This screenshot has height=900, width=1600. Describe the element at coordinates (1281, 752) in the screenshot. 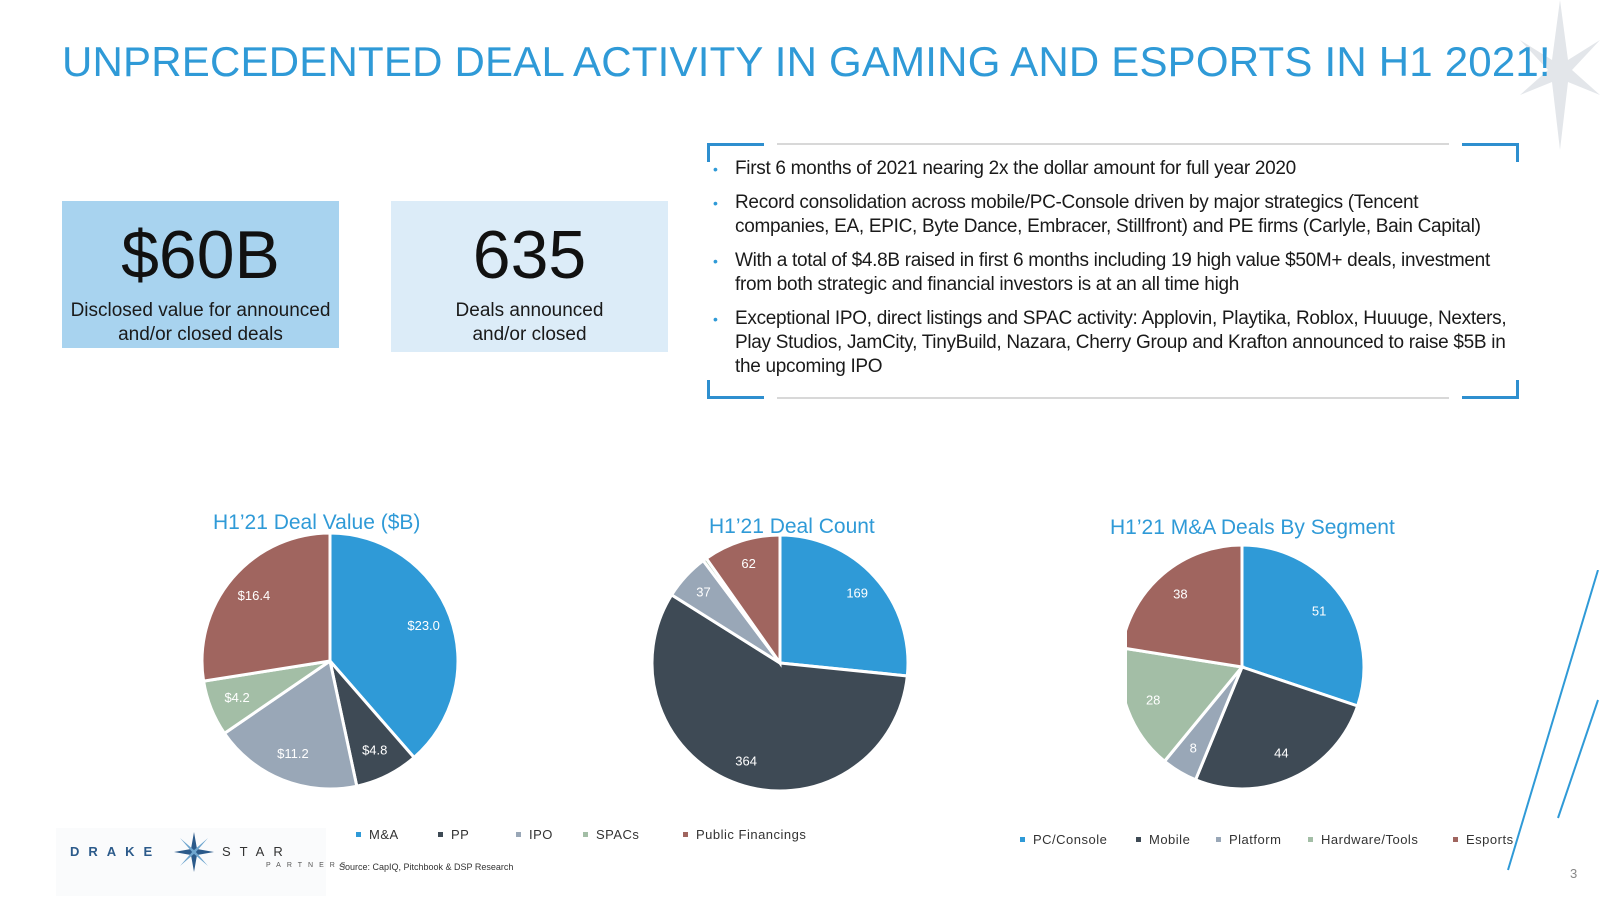

I see `pie-data-label: 44` at that location.